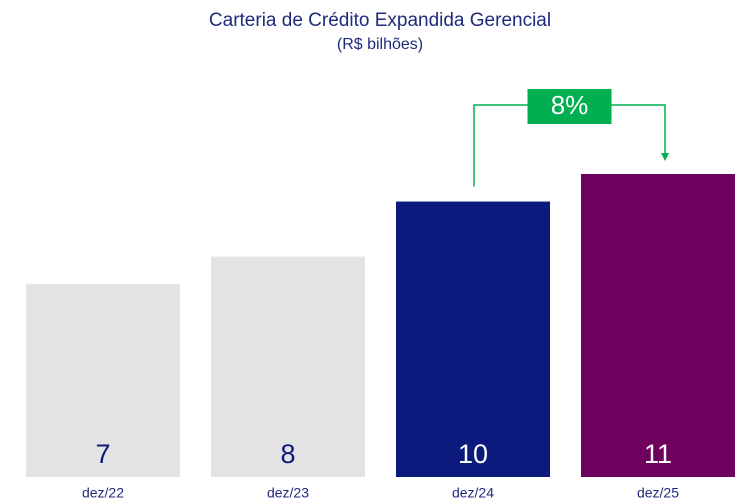 This screenshot has height=504, width=735. Describe the element at coordinates (102, 454) in the screenshot. I see `value-label: 7` at that location.